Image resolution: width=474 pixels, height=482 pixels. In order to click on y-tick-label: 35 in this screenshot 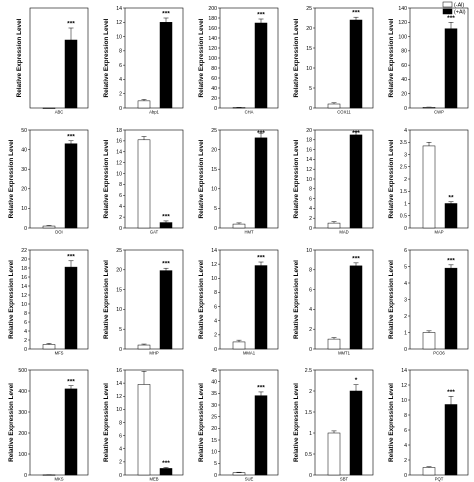, I will do `click(214, 394)`.